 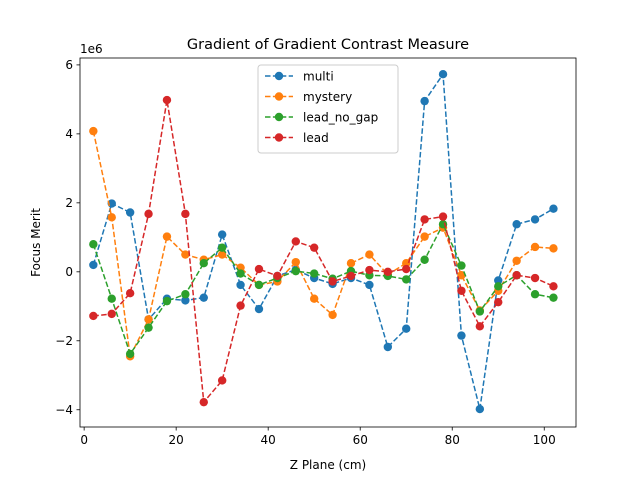 What do you see at coordinates (176, 440) in the screenshot?
I see `x-tick-label: 20` at bounding box center [176, 440].